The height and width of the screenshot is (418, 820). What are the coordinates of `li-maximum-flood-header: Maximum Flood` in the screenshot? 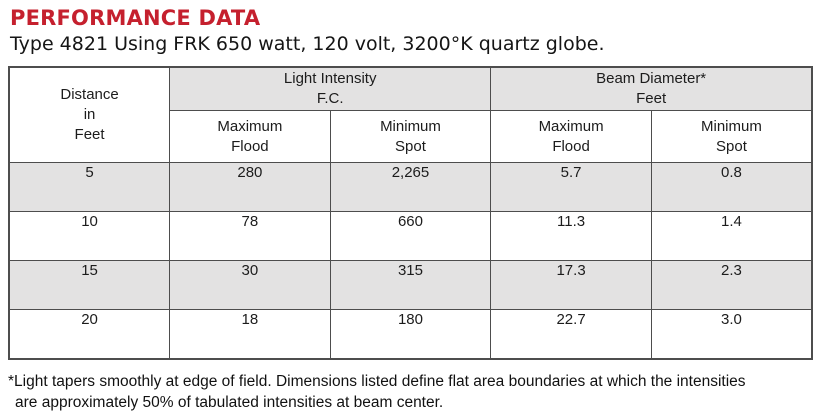 It's located at (250, 137).